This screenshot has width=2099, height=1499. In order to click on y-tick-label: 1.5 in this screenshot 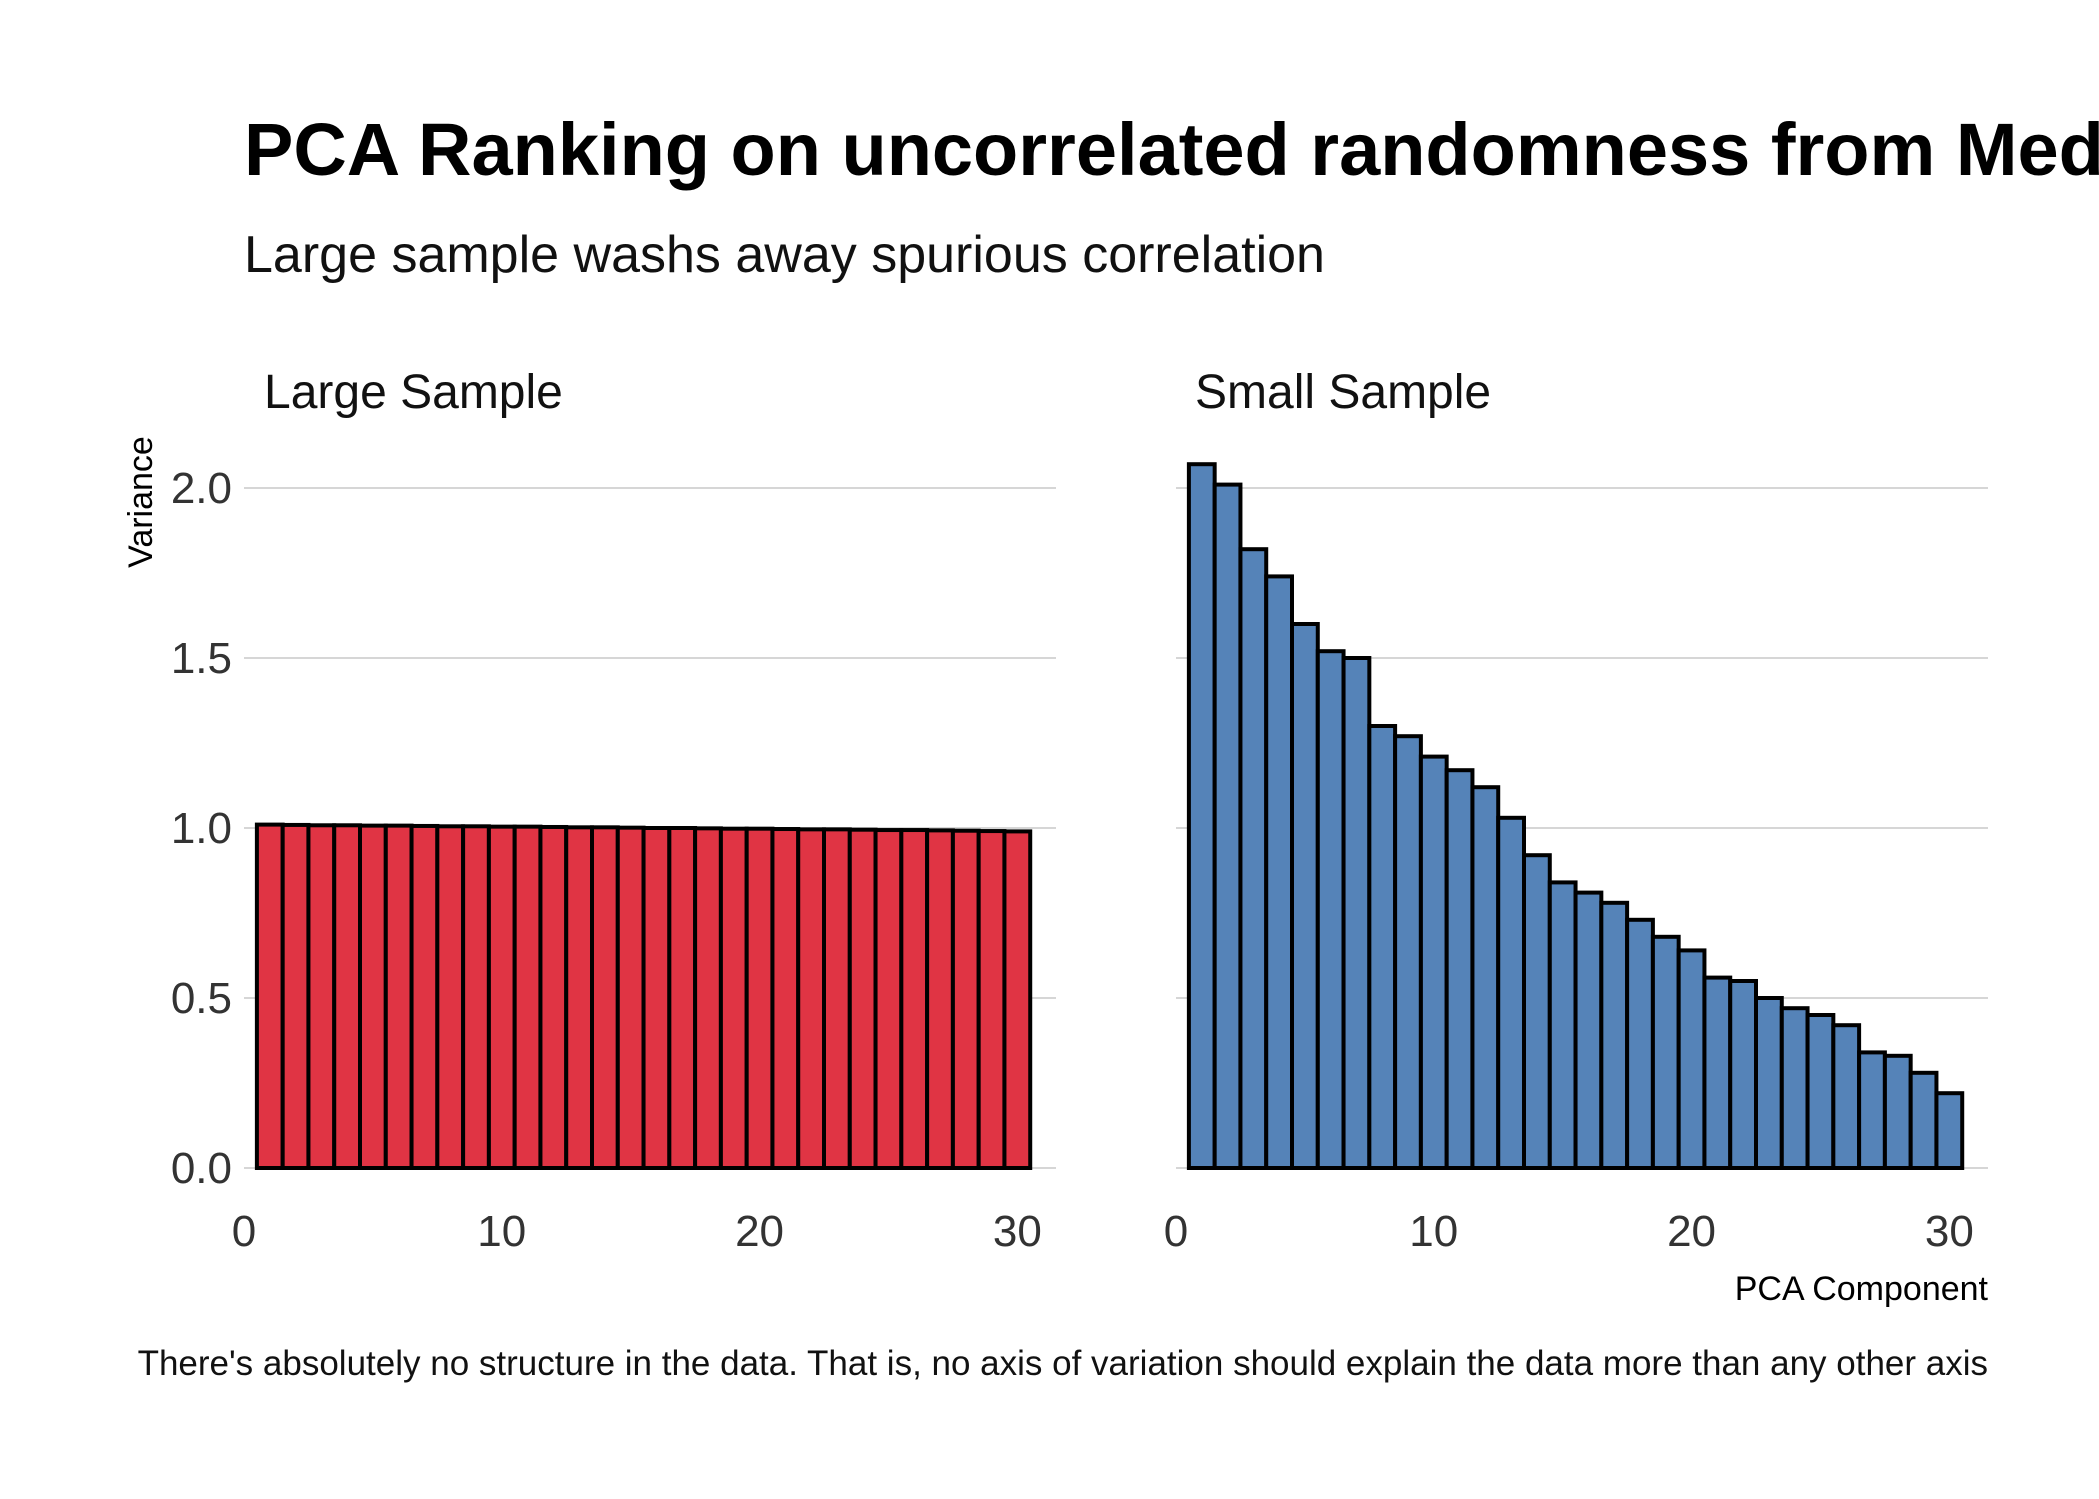, I will do `click(201, 658)`.